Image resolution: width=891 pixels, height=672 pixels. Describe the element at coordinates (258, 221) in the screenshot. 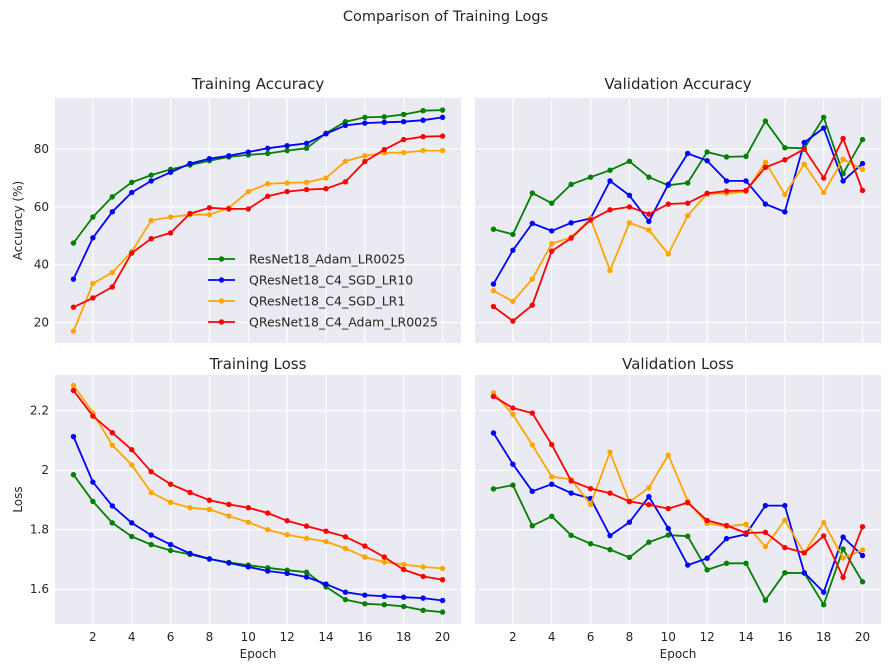

I see `series-qresnet18-c4-adam-lr0025` at that location.